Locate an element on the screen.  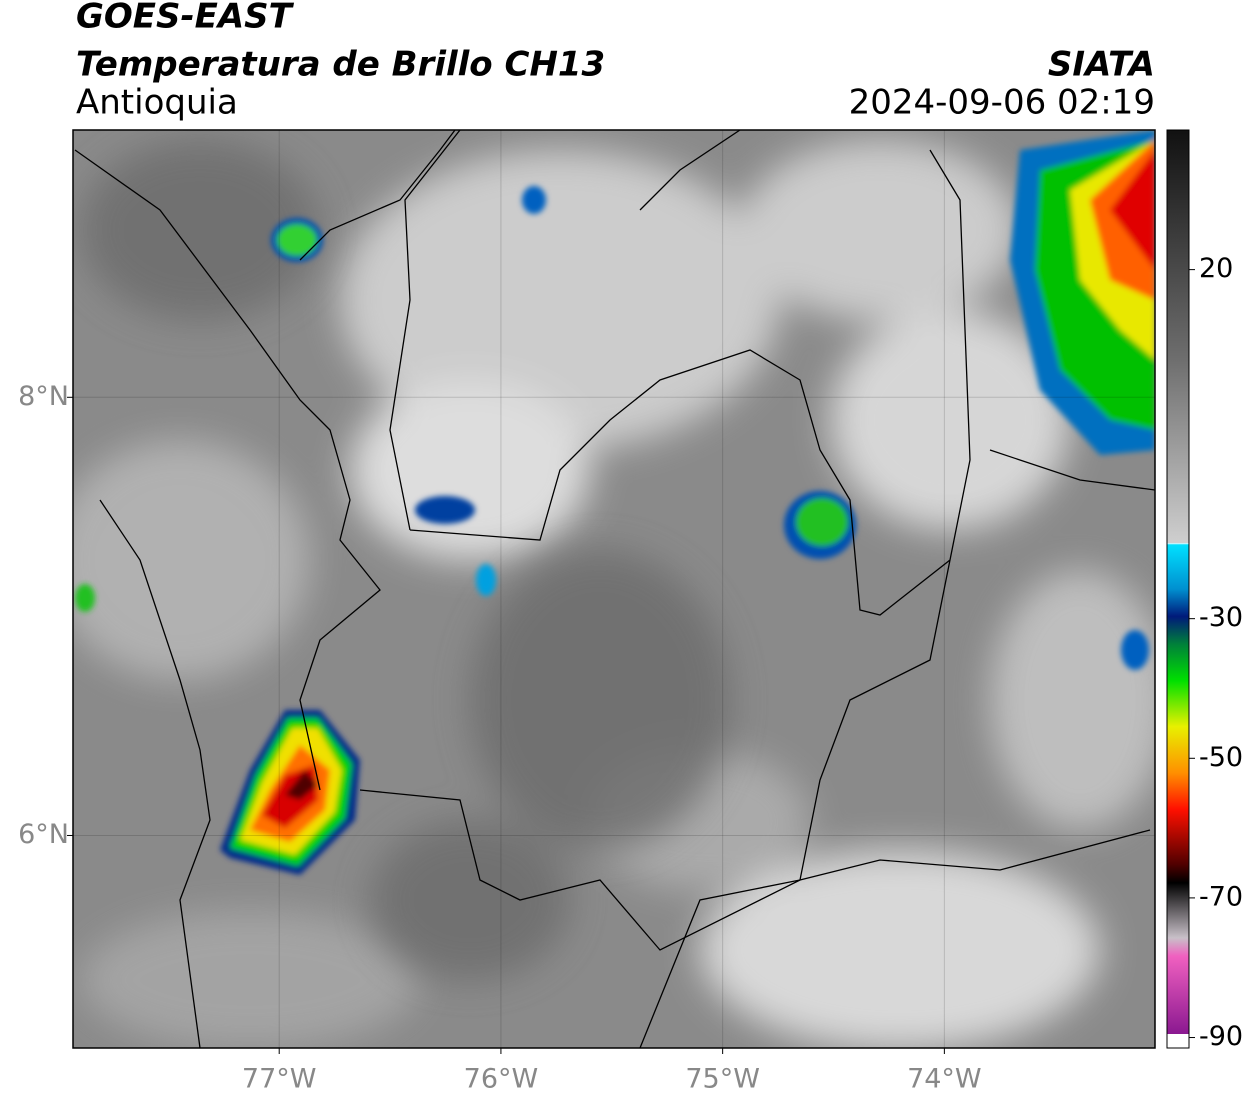
x-tick-label: 75°W is located at coordinates (722, 1079).